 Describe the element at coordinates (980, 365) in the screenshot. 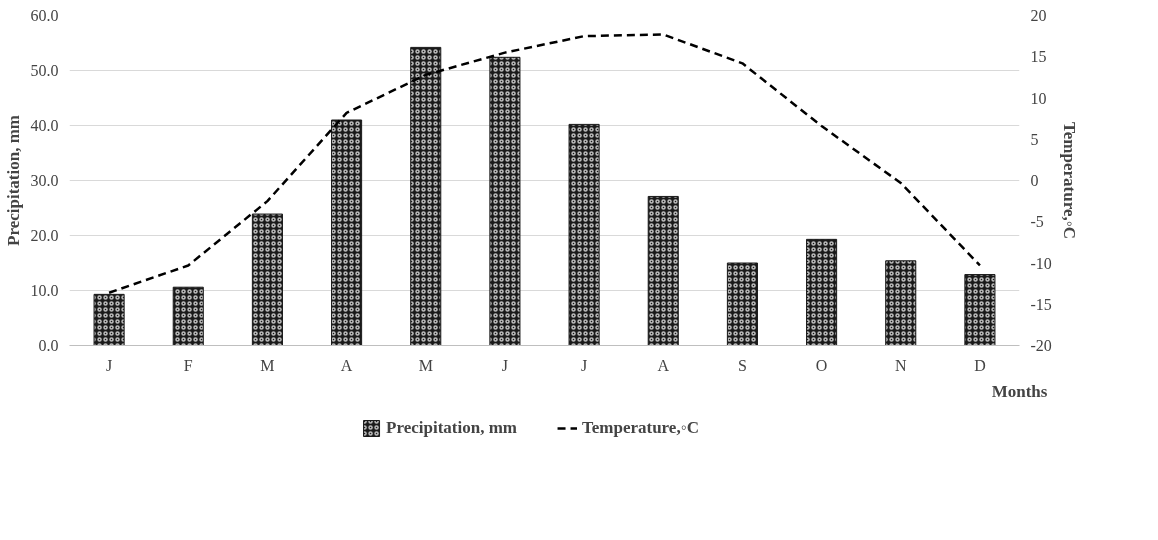

I see `x-tick-label: D` at that location.